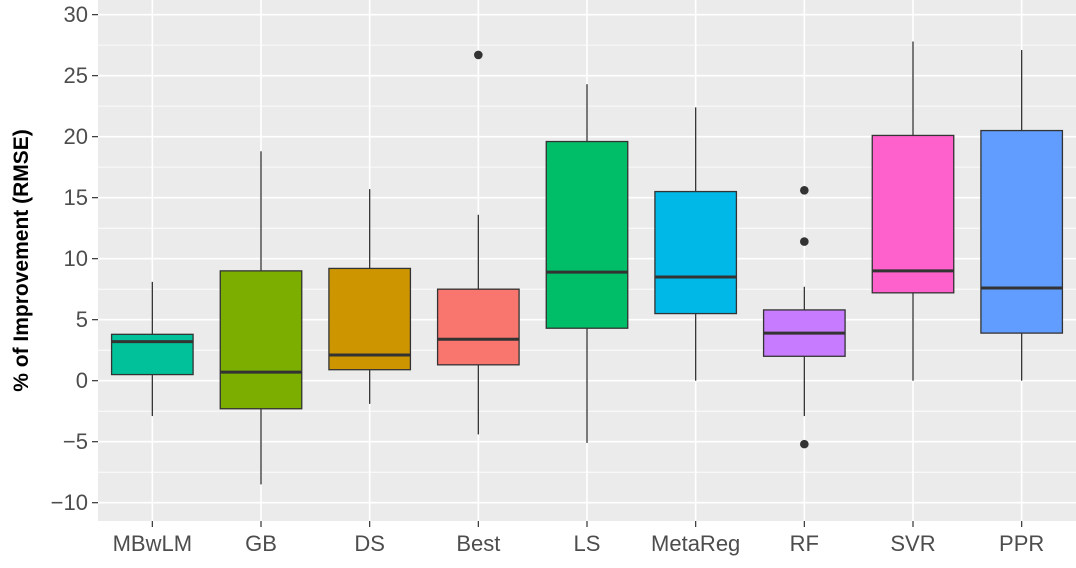 This screenshot has height=568, width=1076. I want to click on box-metareg, so click(696, 244).